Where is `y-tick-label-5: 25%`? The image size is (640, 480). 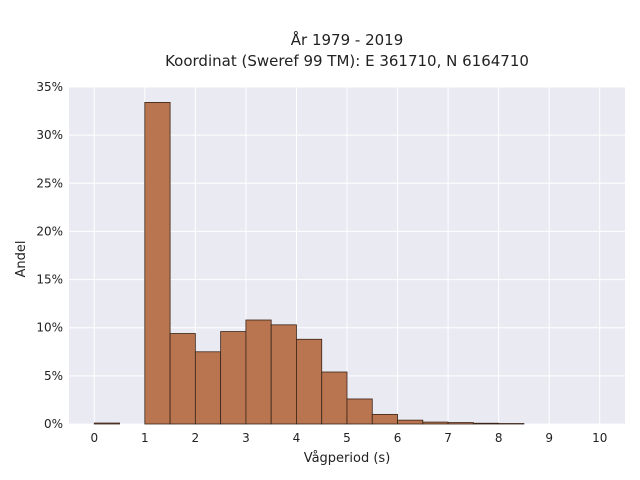
y-tick-label-5: 25% is located at coordinates (49, 183).